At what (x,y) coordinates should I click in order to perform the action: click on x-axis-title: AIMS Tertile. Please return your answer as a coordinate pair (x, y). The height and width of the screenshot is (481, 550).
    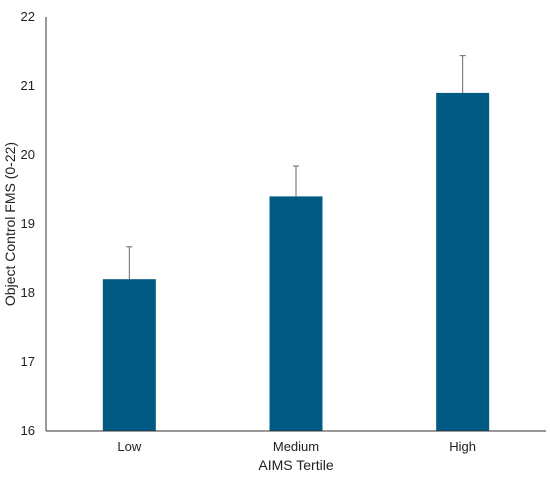
    Looking at the image, I should click on (295, 465).